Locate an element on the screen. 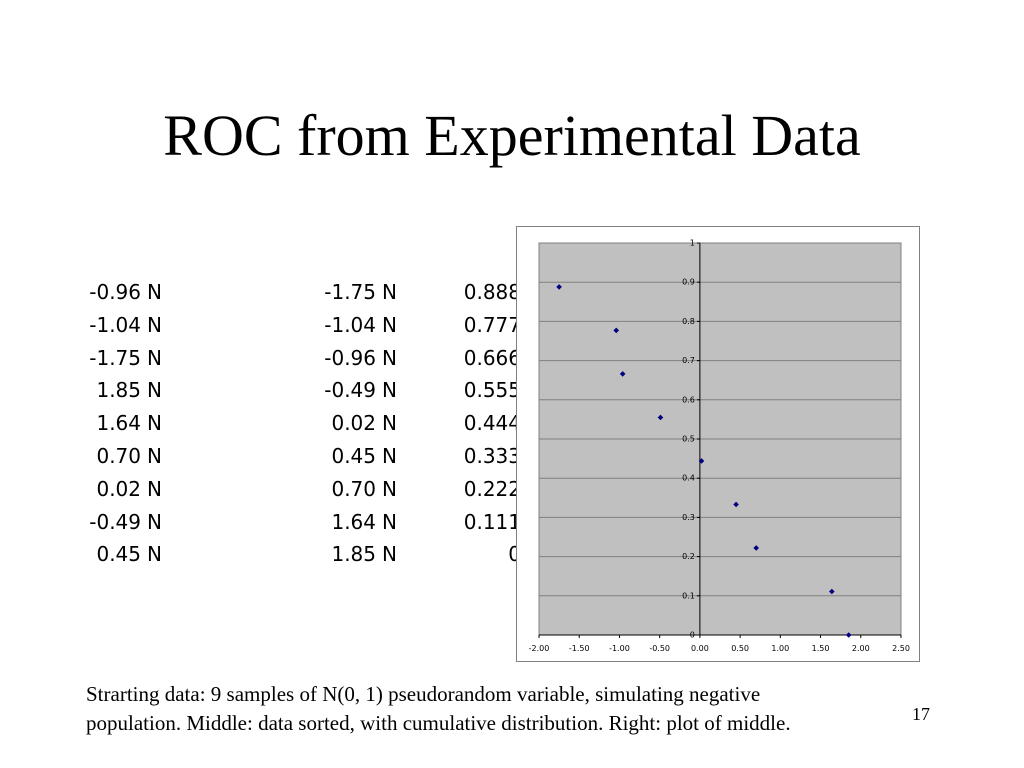 The image size is (1024, 768). table-row: 0.02 N 0.70 N 0.222 is located at coordinates (288, 489).